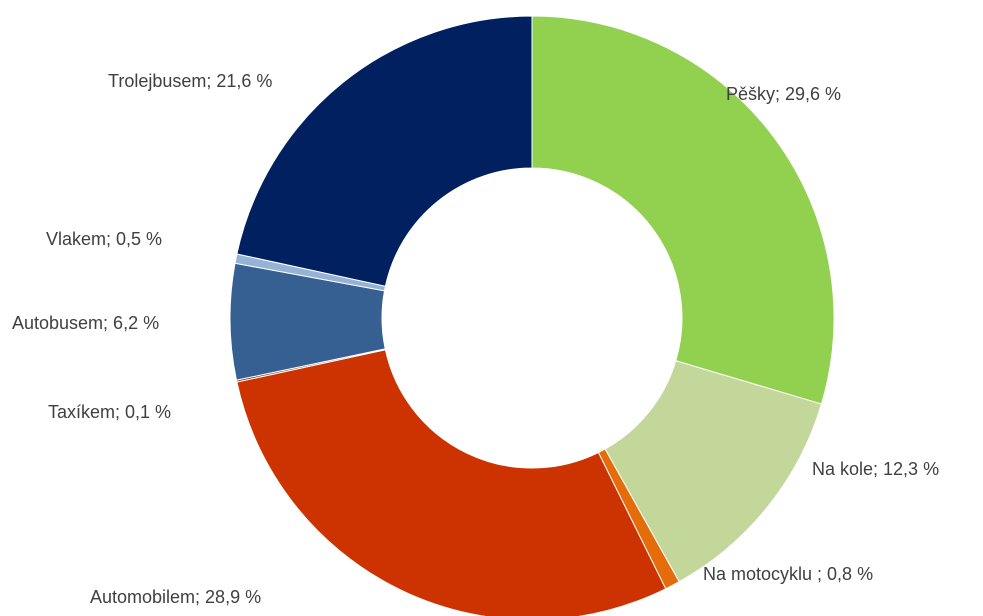 This screenshot has height=616, width=983. Describe the element at coordinates (190, 81) in the screenshot. I see `slice-label: Trolejbusem; 21,6 %` at that location.